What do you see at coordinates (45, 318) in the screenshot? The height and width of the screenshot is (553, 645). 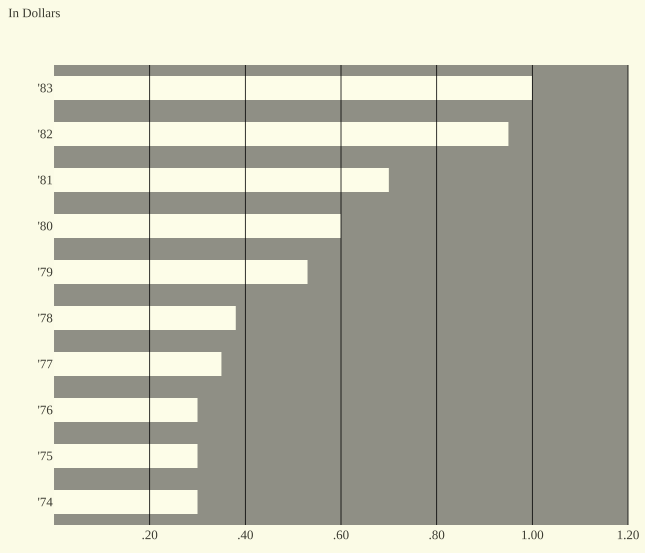 I see `y-tick-label: '78` at bounding box center [45, 318].